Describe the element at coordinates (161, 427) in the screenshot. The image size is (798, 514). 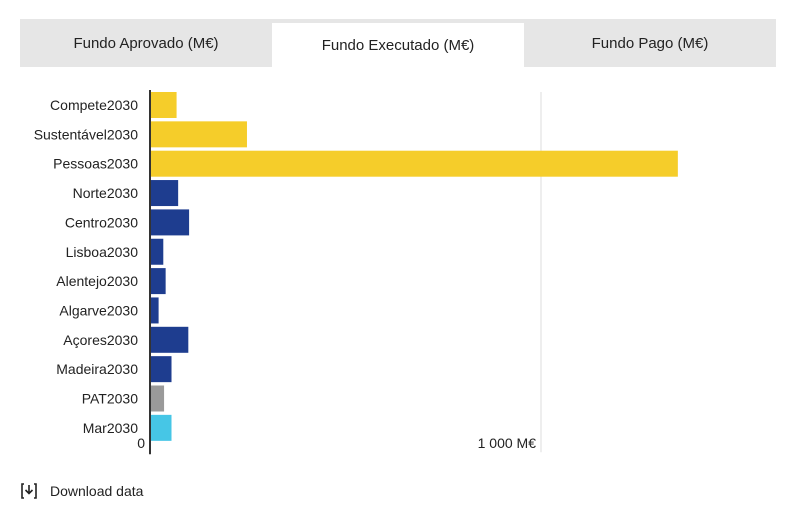
I see `bar-mar2030` at that location.